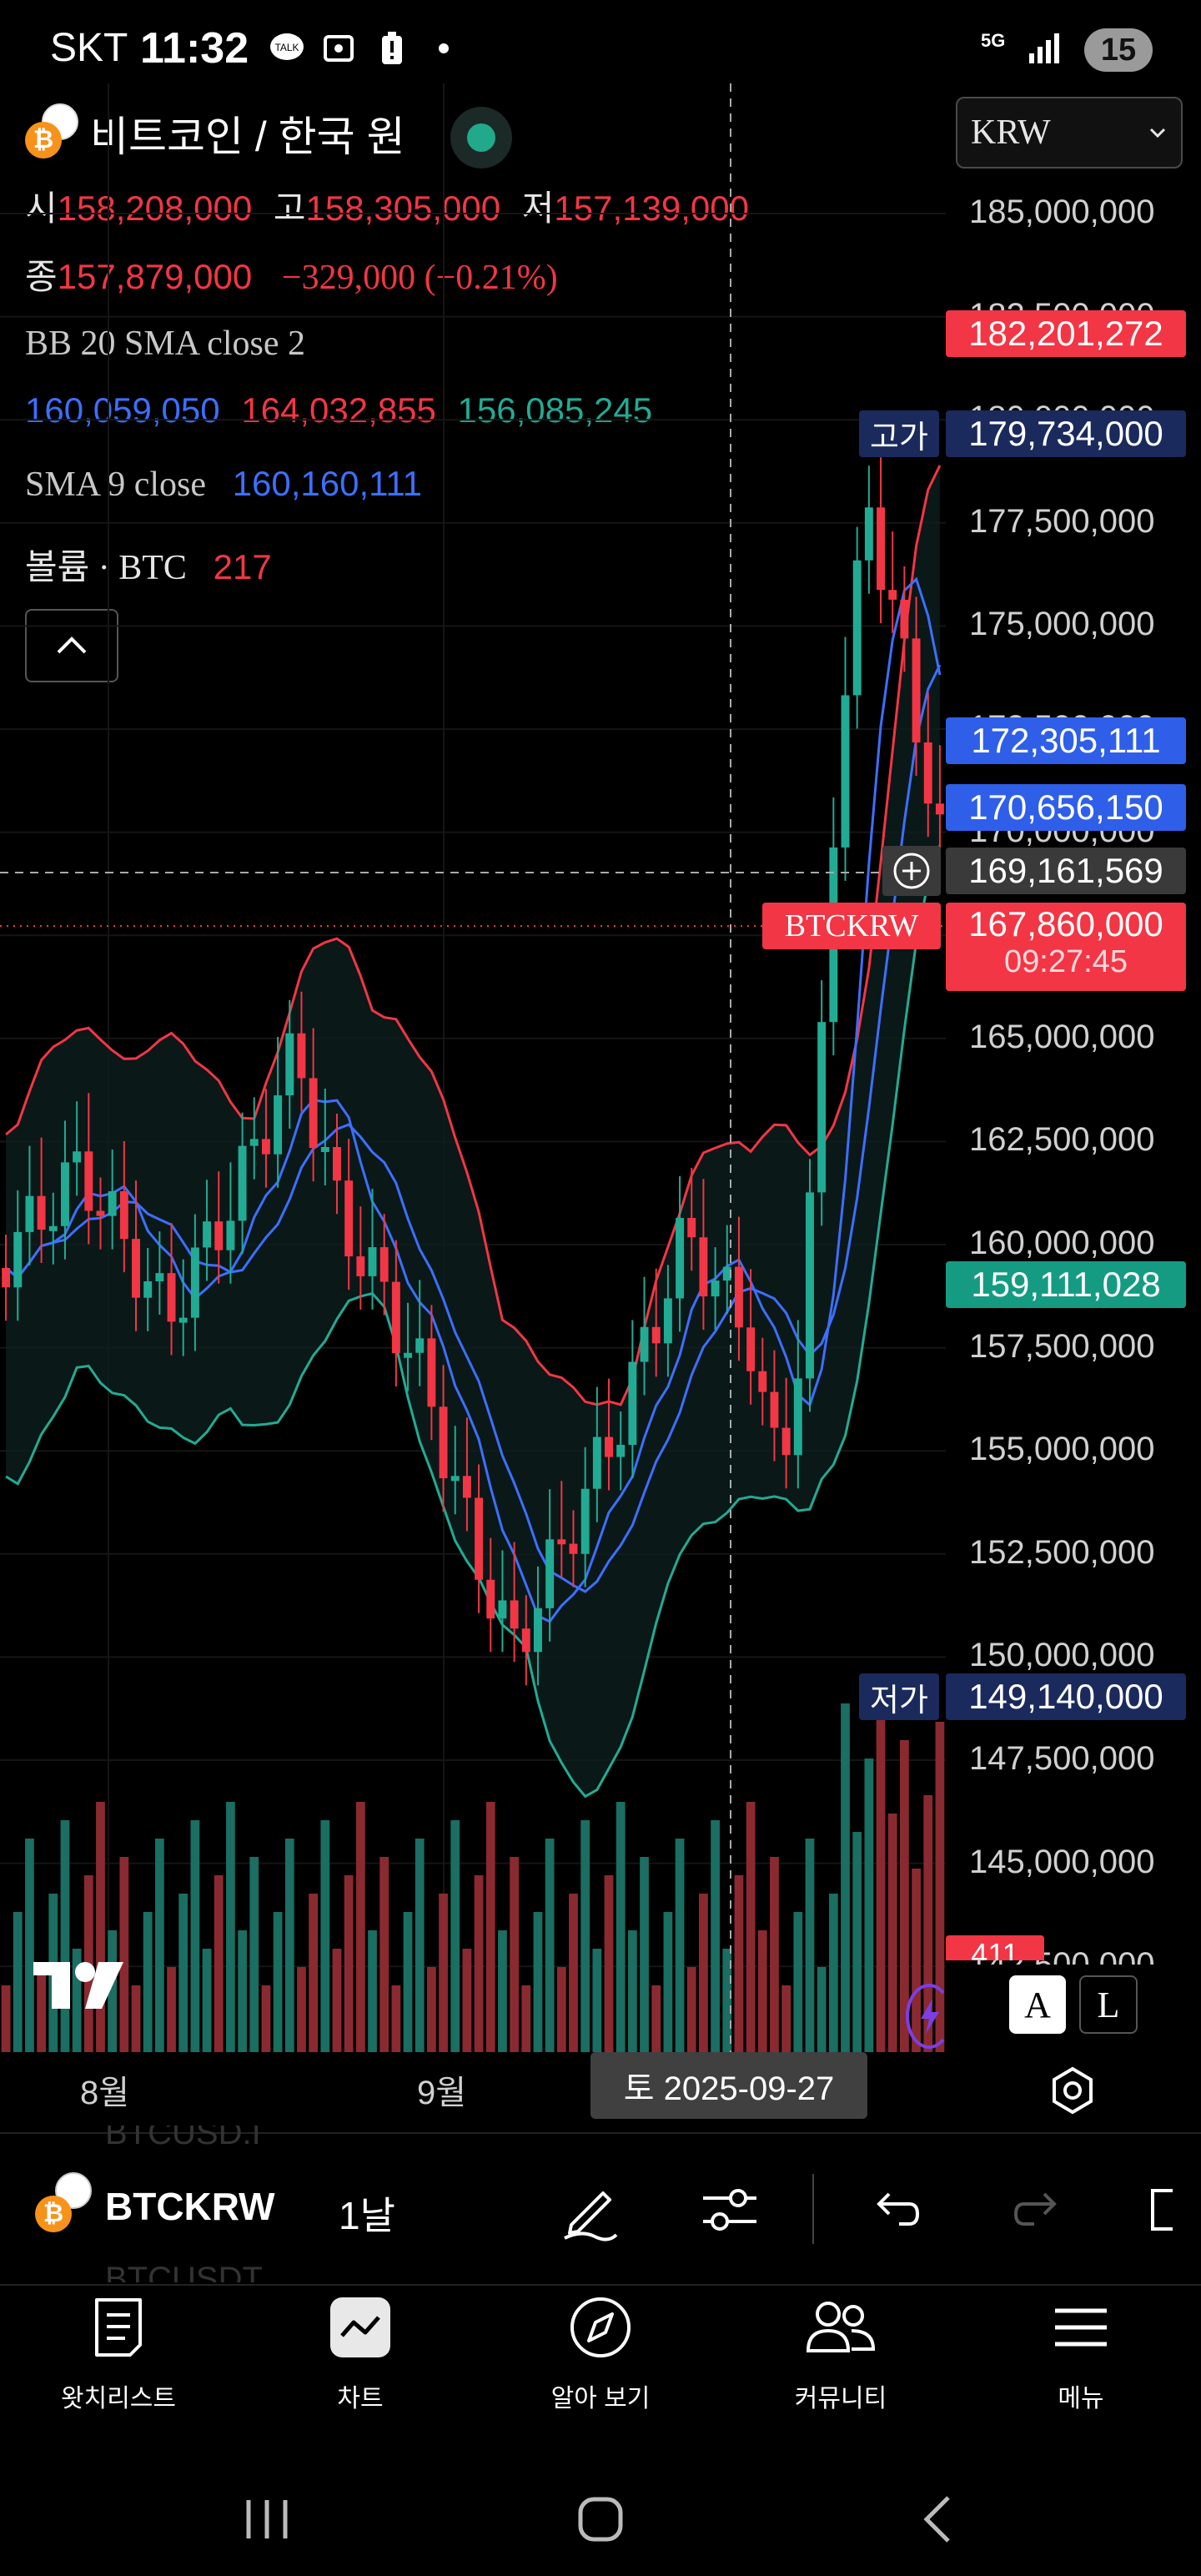 This screenshot has width=1201, height=2576. I want to click on indicators-button, so click(730, 2209).